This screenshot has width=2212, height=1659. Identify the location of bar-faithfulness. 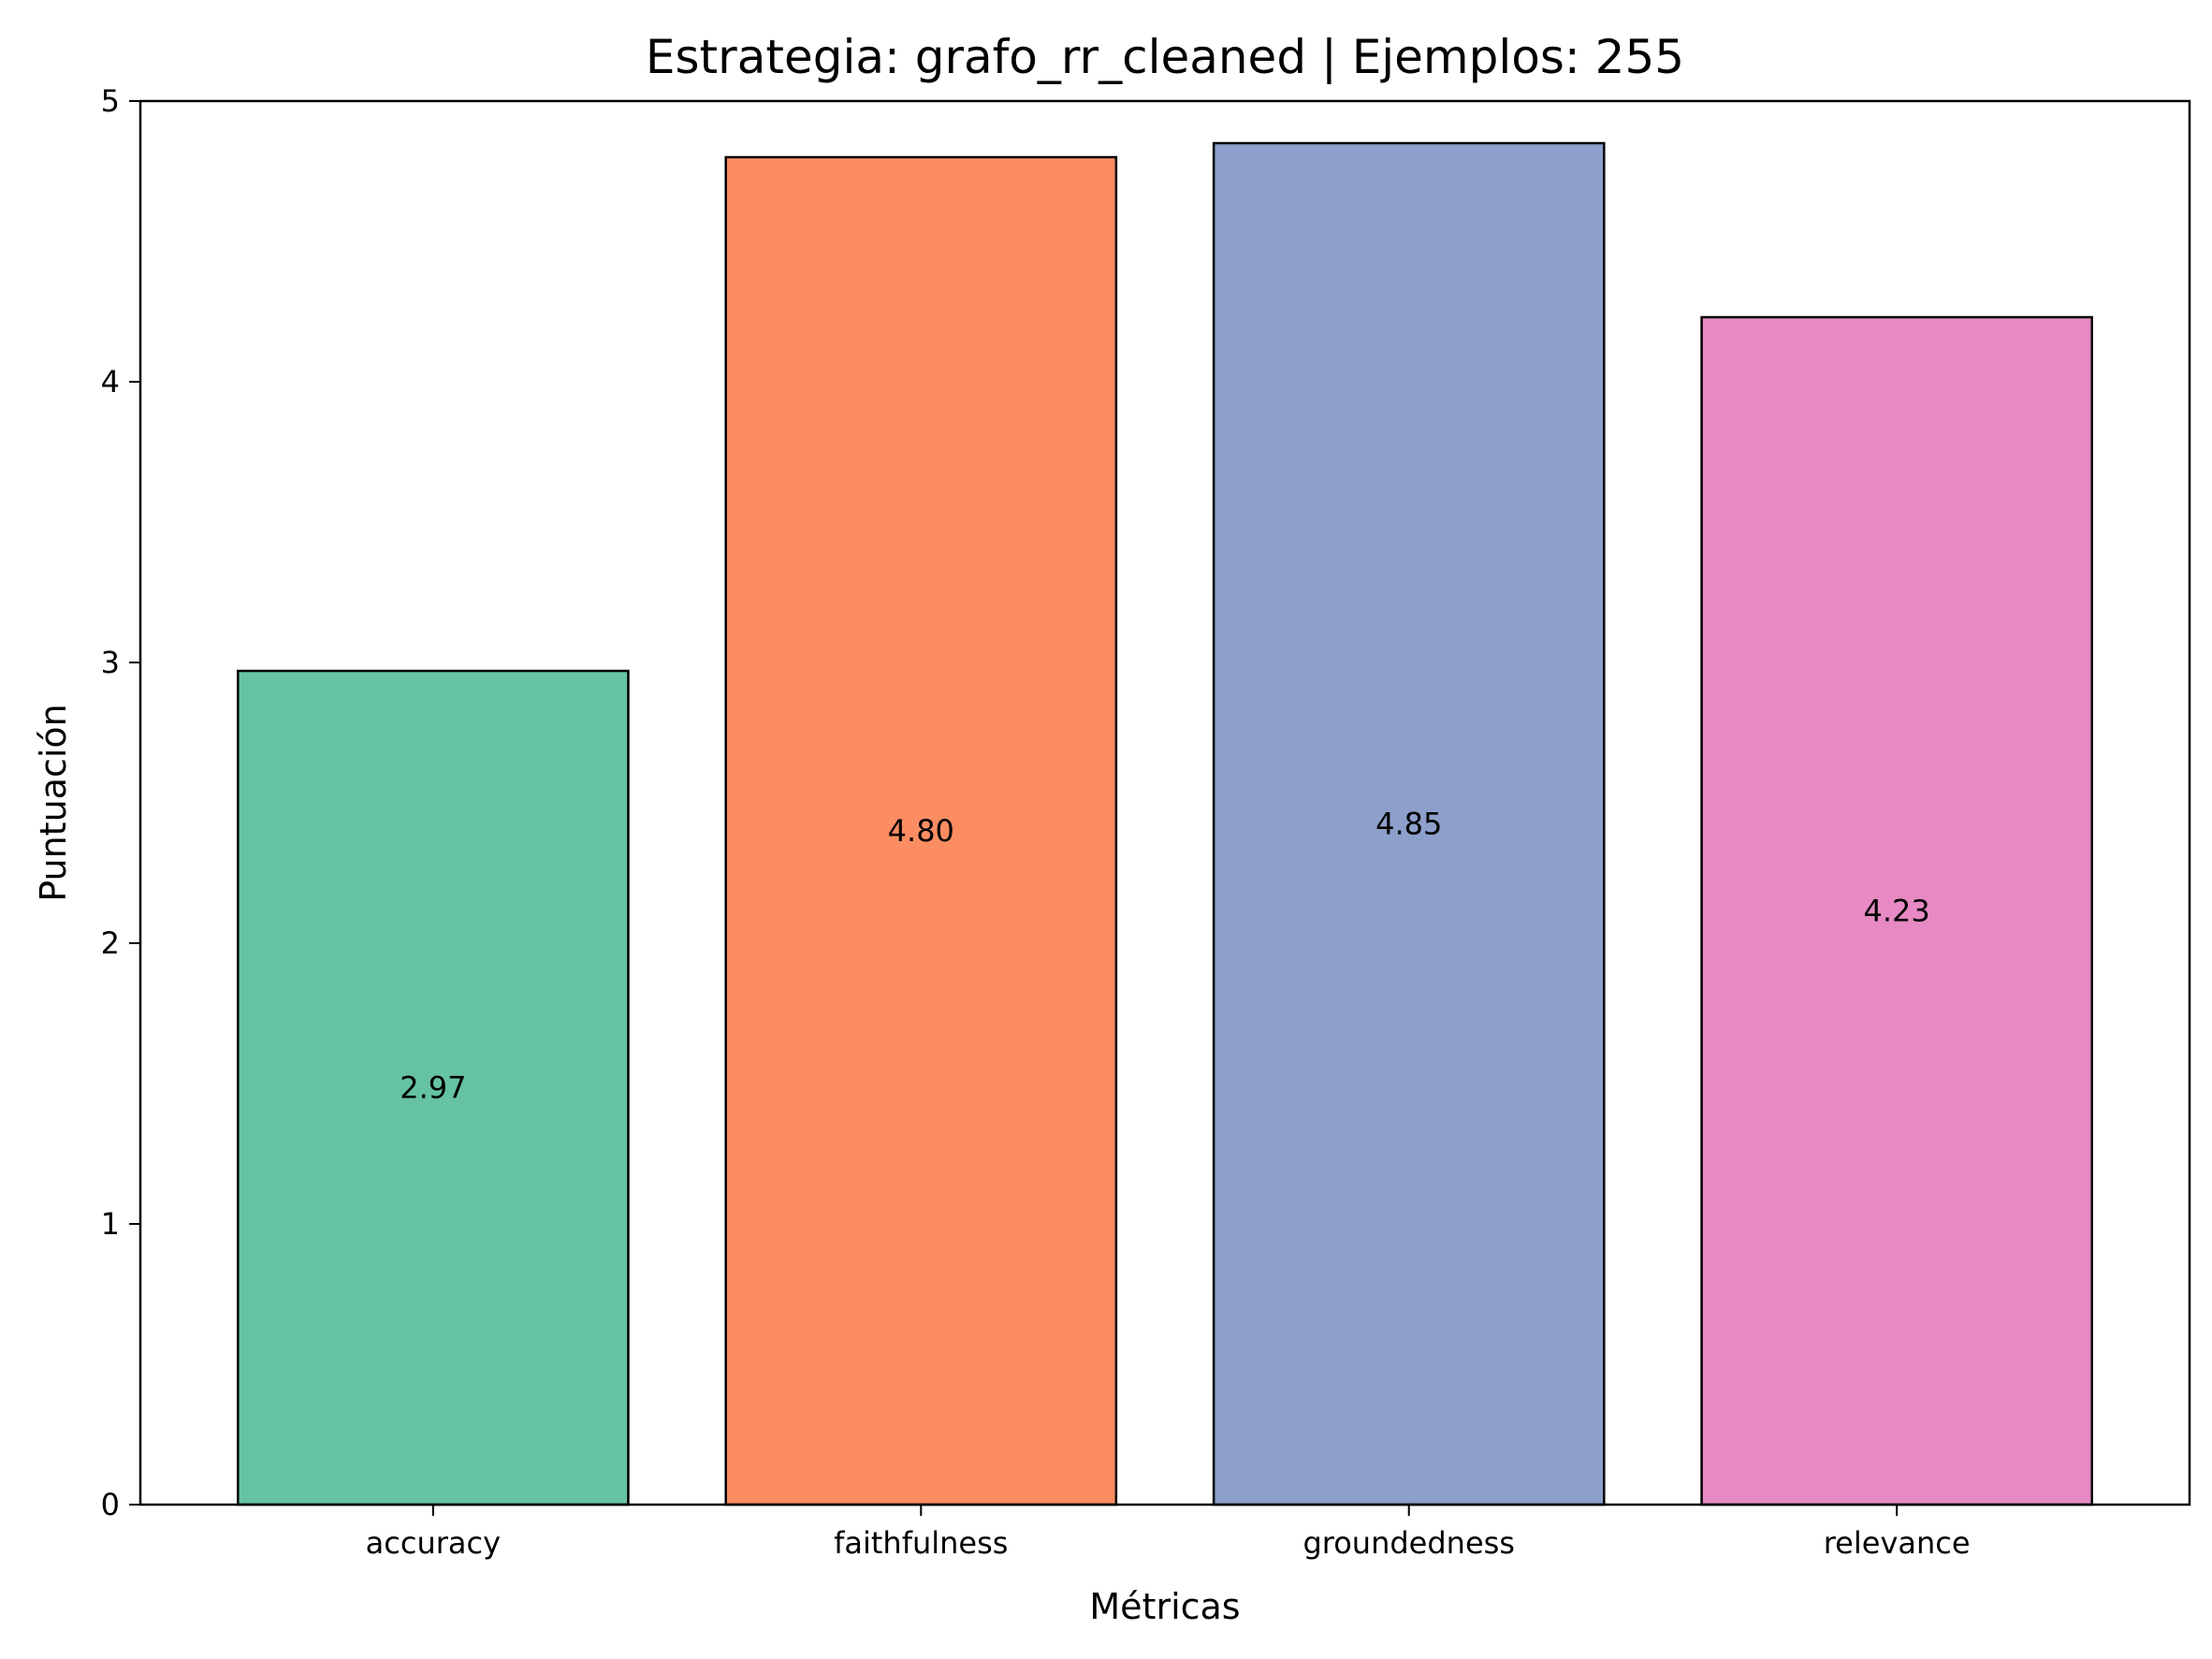
(921, 830).